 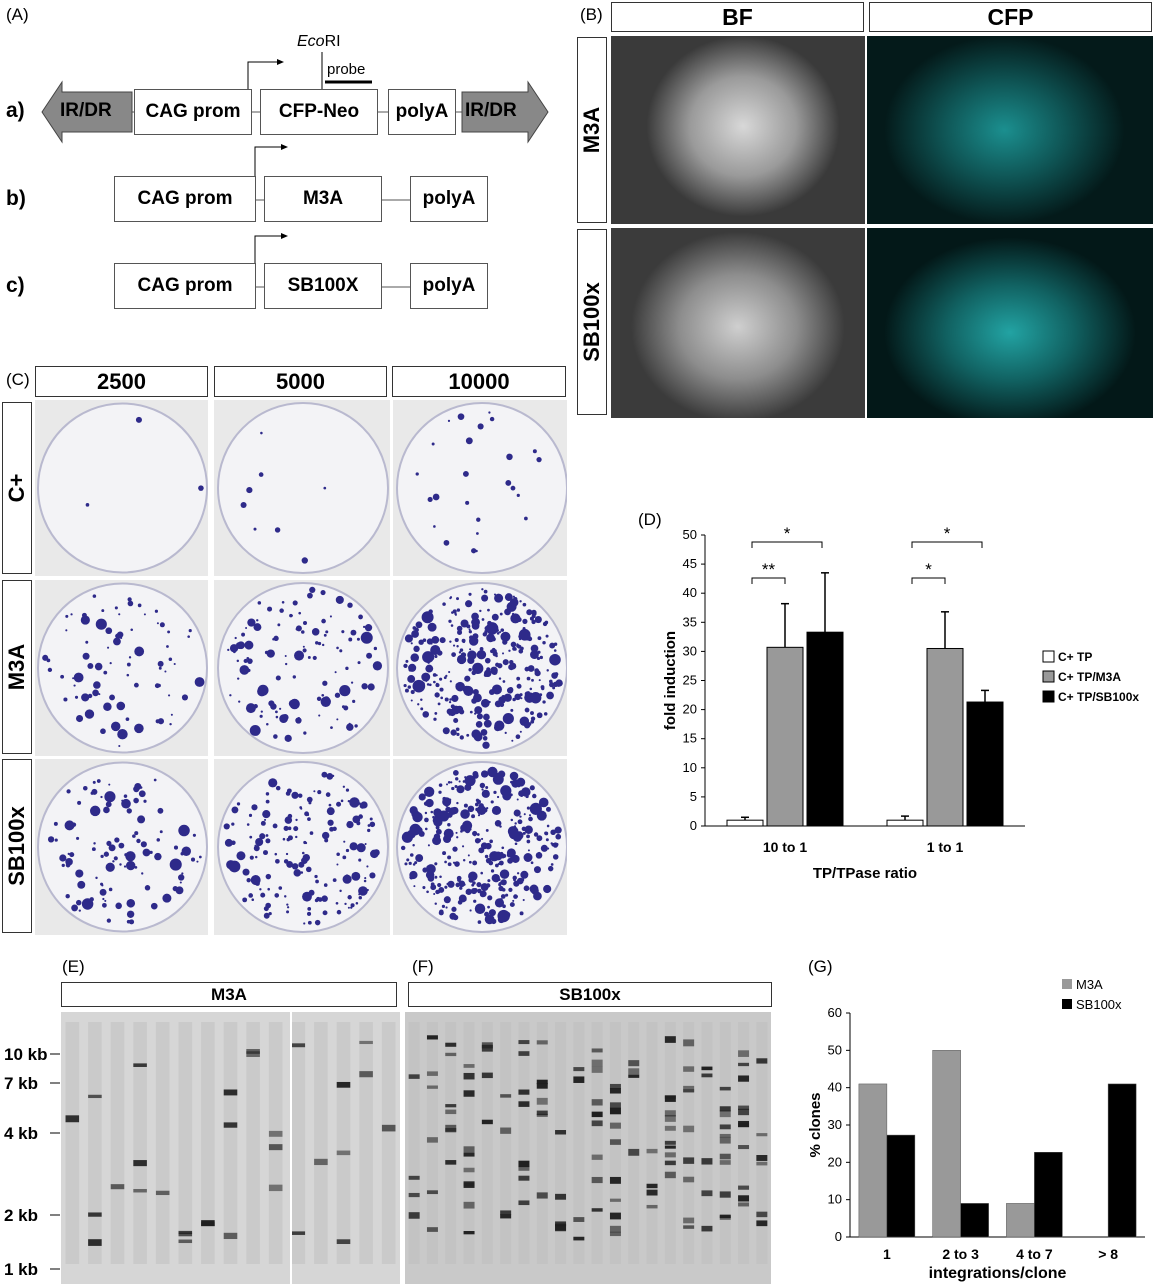 I want to click on x-axis-label: TP/TPase ratio, so click(x=865, y=873).